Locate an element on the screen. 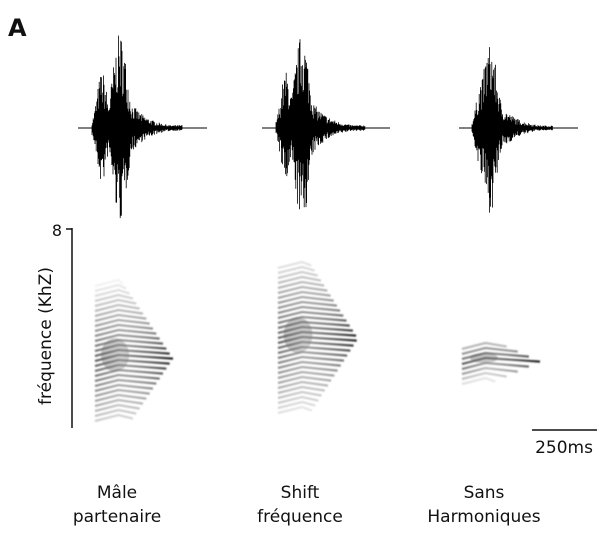 This screenshot has width=598, height=533. panel-label: A is located at coordinates (17, 28).